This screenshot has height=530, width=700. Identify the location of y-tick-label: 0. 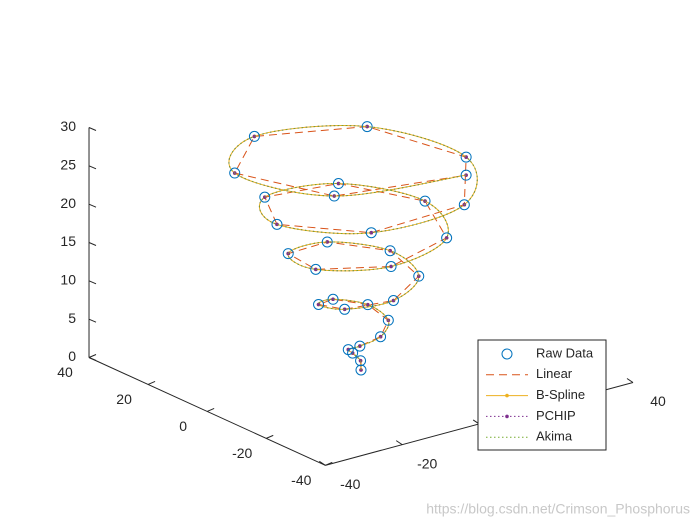
(183, 426).